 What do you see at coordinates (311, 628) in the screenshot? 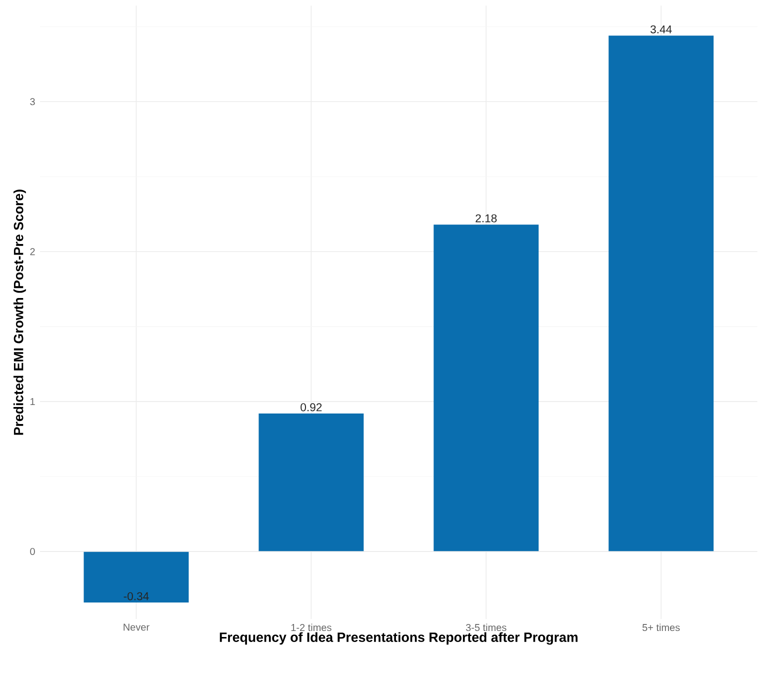
I see `x-tick-label: 1-2 times` at bounding box center [311, 628].